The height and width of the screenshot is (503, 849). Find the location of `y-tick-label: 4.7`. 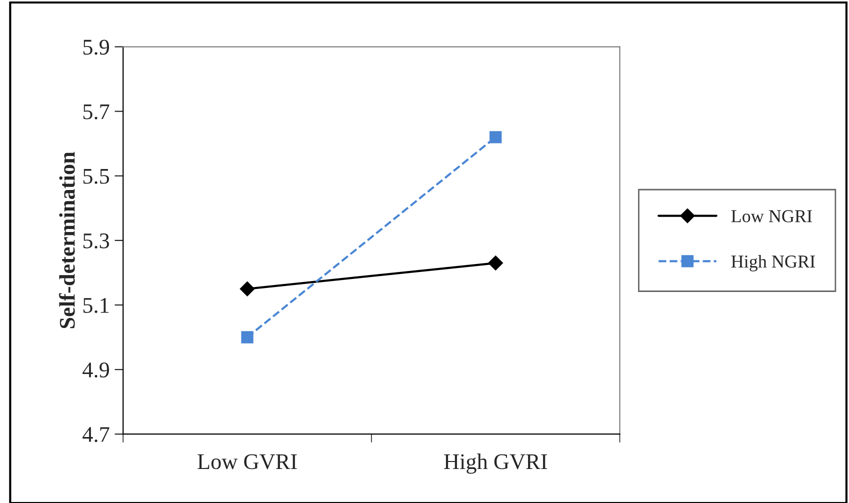

y-tick-label: 4.7 is located at coordinates (96, 434).